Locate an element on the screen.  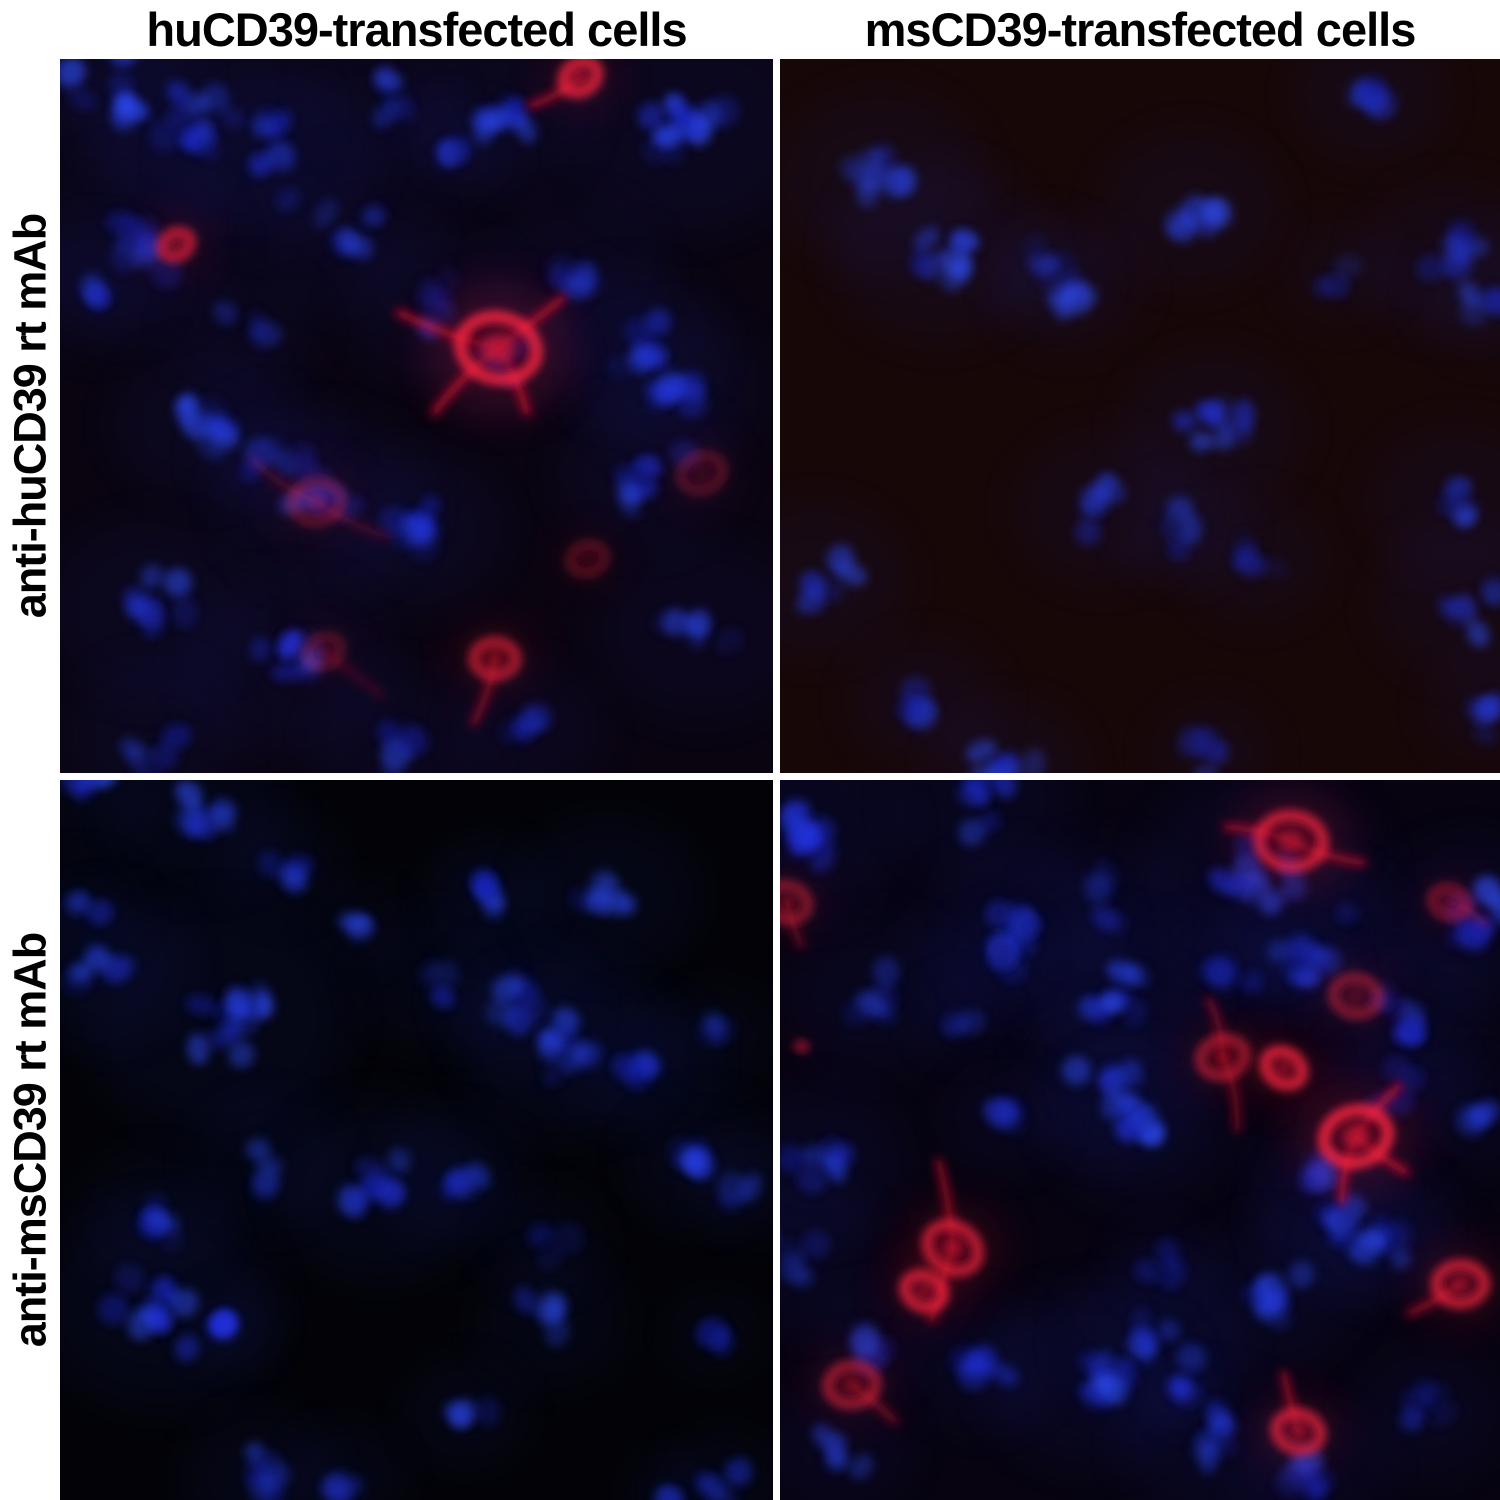
column-header-hucd39-cells: huCD39-transfected cells is located at coordinates (416, 29).